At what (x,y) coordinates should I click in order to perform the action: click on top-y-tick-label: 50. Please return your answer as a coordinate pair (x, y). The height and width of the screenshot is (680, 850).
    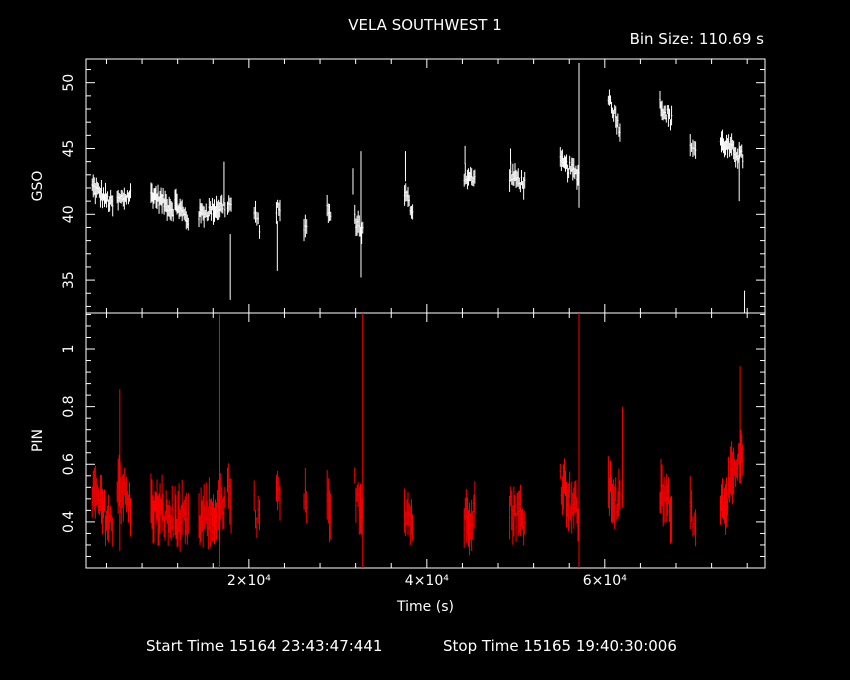
    Looking at the image, I should click on (69, 83).